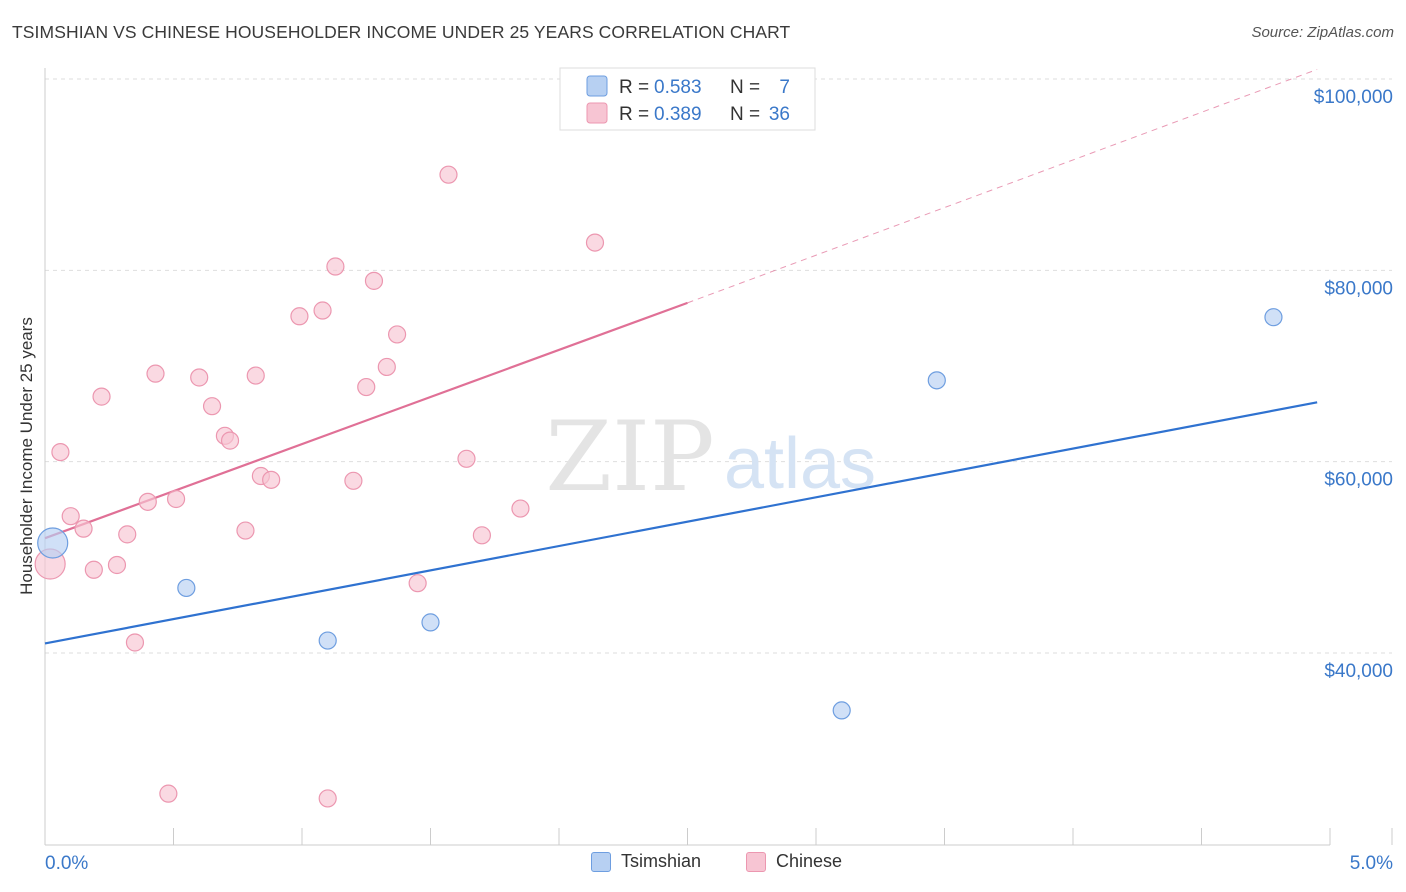  Describe the element at coordinates (634, 87) in the screenshot. I see `legend-r-label-0: R =` at that location.